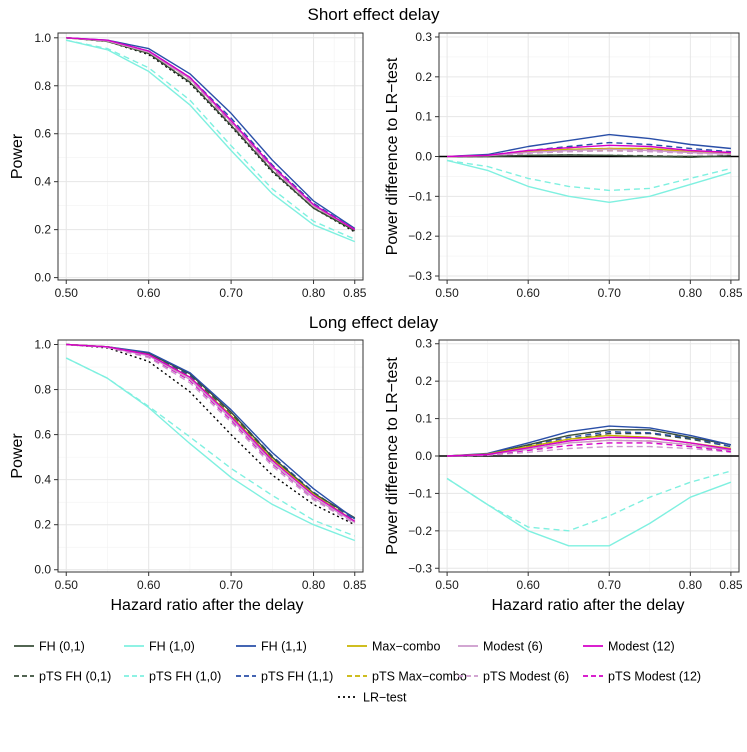 Image resolution: width=747 pixels, height=752 pixels. What do you see at coordinates (641, 647) in the screenshot?
I see `legend-label: Modest (12)` at bounding box center [641, 647].